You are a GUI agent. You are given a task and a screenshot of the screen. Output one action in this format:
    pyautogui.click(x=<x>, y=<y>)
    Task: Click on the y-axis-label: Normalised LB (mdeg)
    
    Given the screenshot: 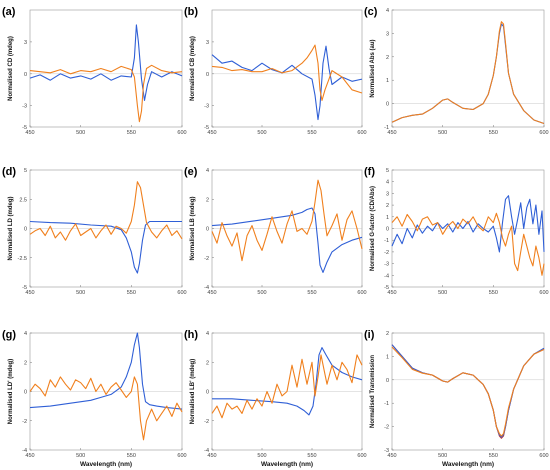 What is the action you would take?
    pyautogui.click(x=193, y=228)
    